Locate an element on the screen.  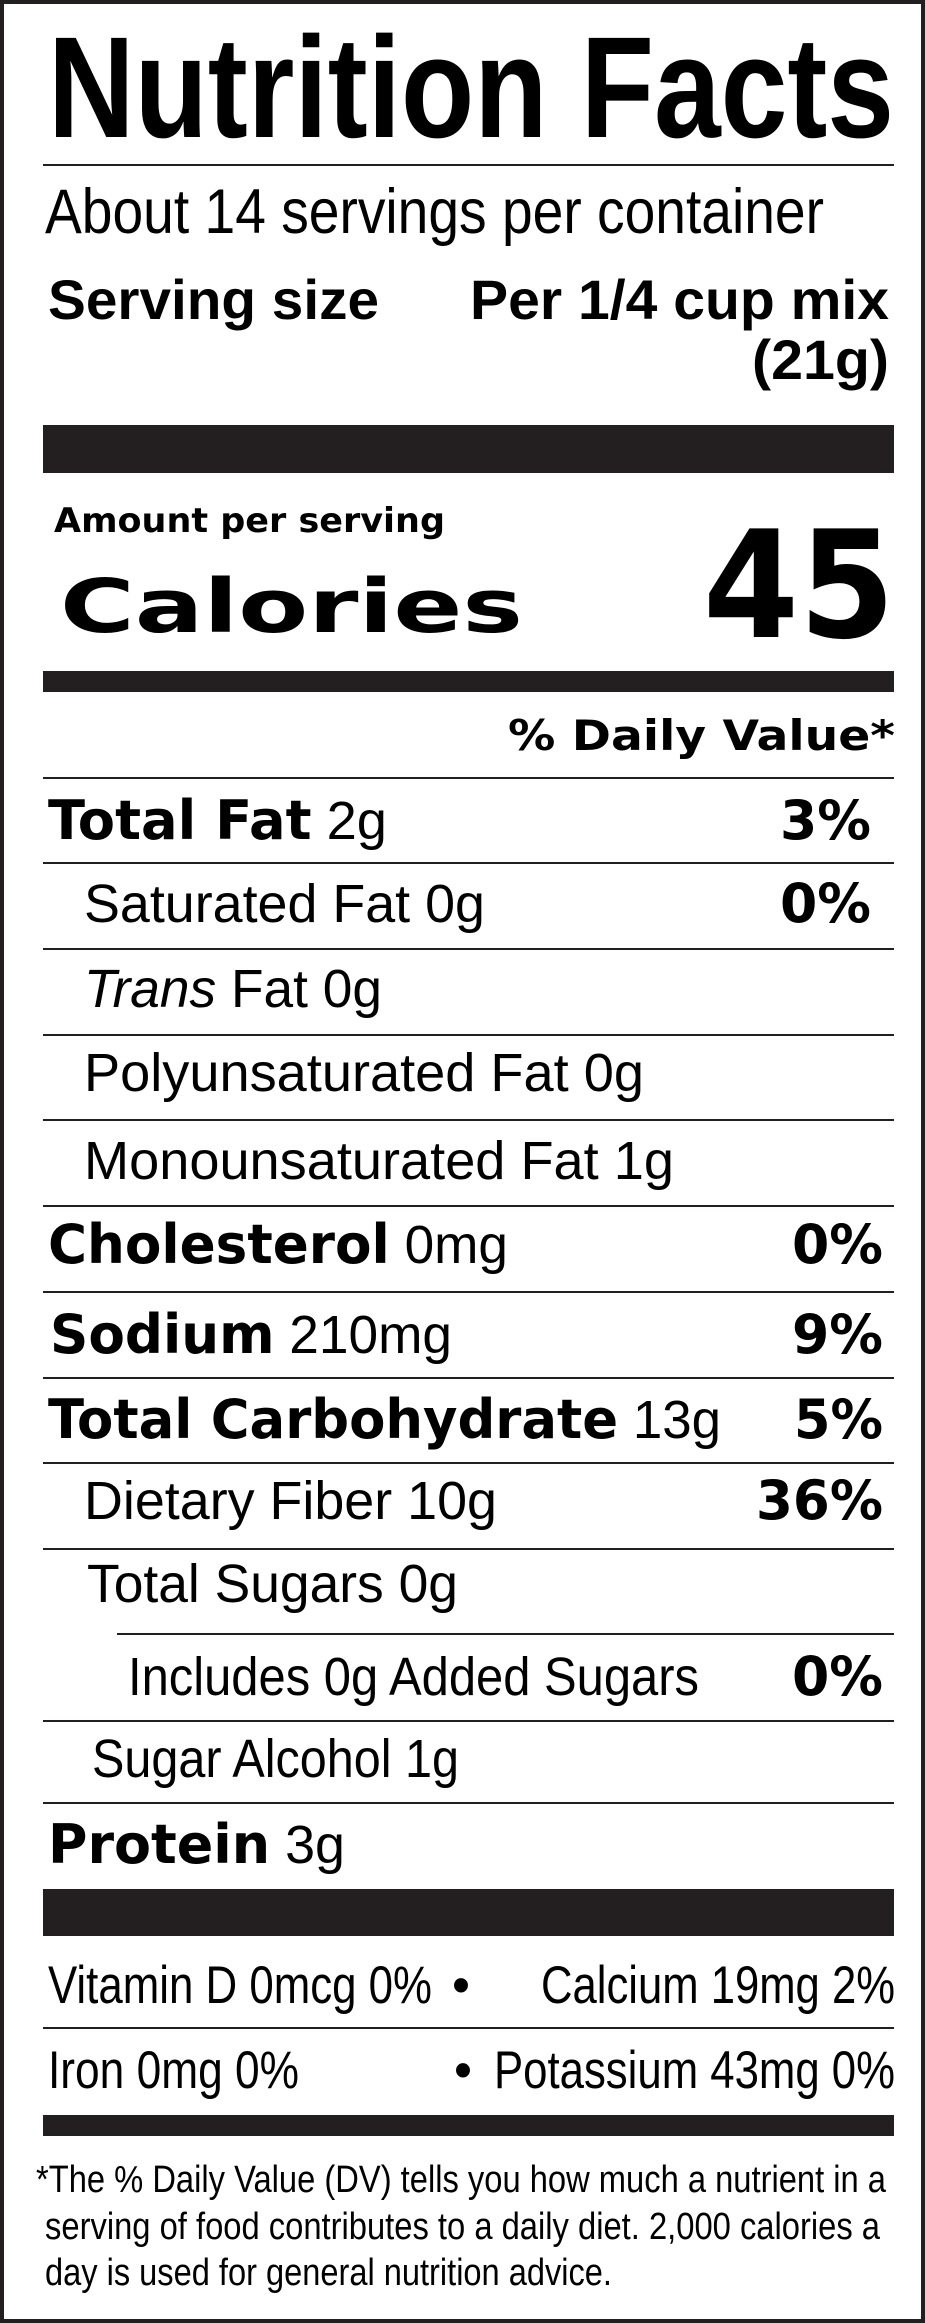
nutrient-name: Polyunsaturated Fat is located at coordinates (326, 1073).